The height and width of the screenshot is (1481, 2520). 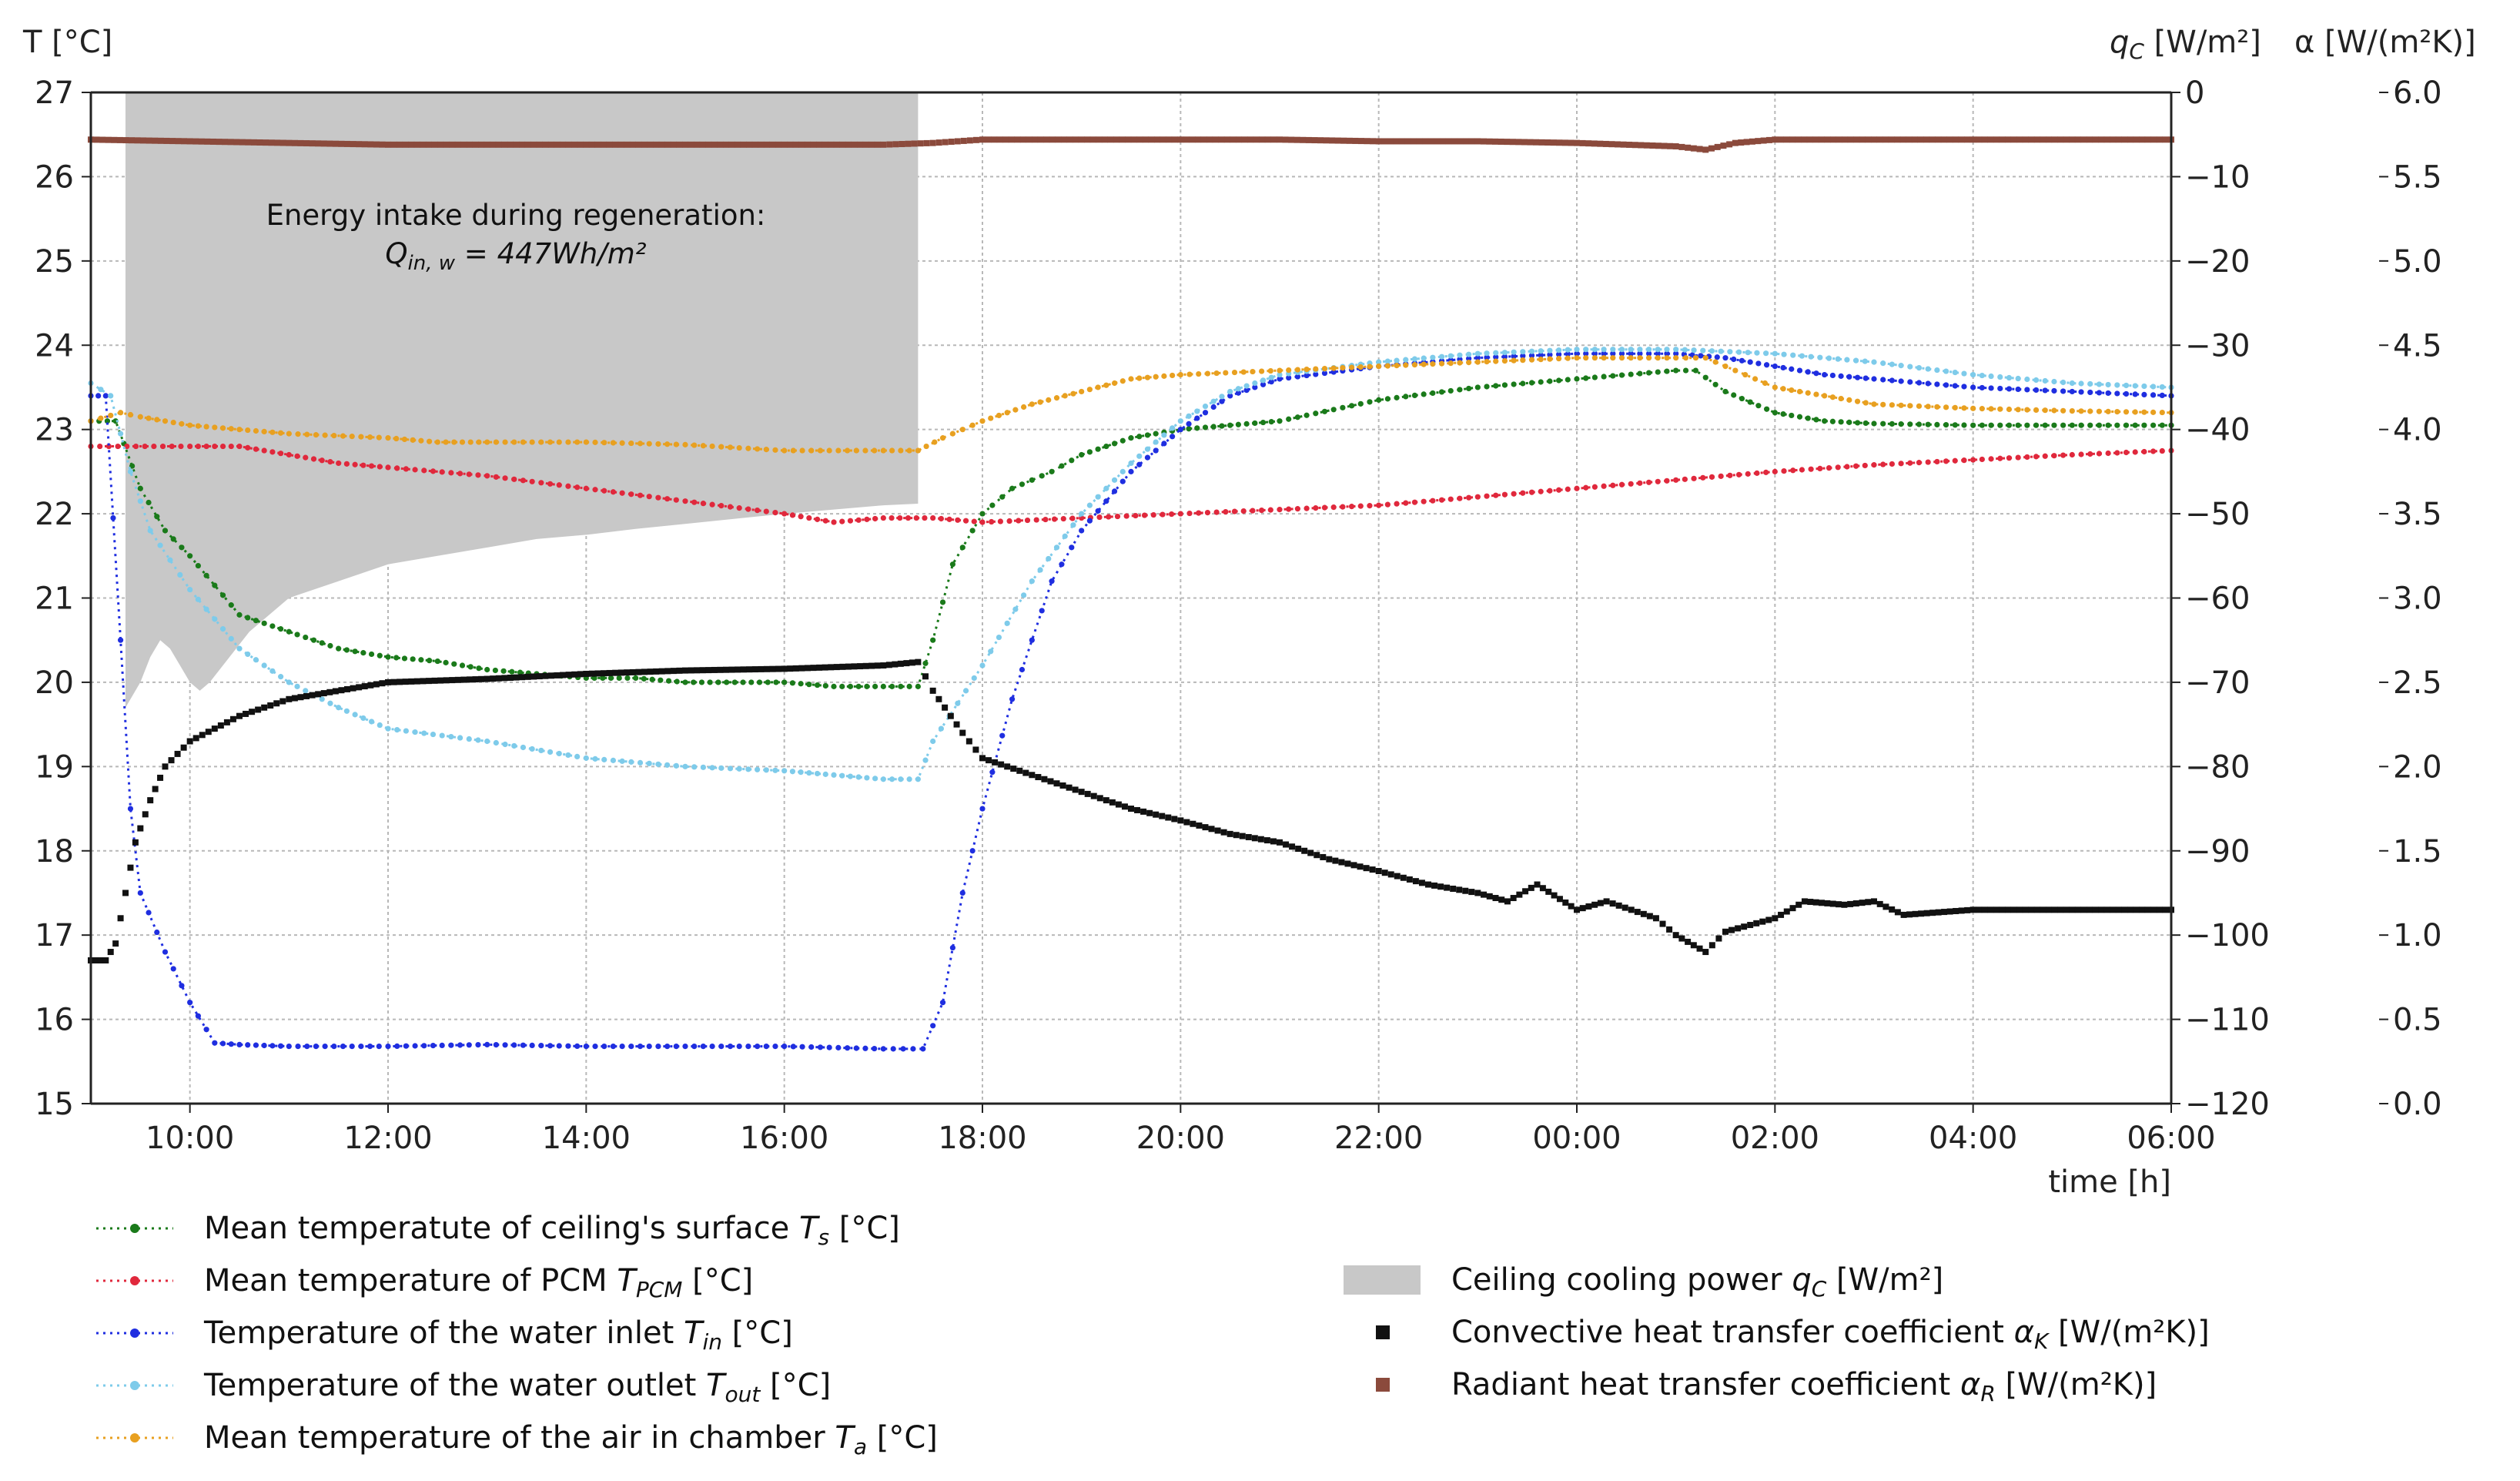 What do you see at coordinates (1383, 1385) in the screenshot?
I see `legend-marker-alphaR` at bounding box center [1383, 1385].